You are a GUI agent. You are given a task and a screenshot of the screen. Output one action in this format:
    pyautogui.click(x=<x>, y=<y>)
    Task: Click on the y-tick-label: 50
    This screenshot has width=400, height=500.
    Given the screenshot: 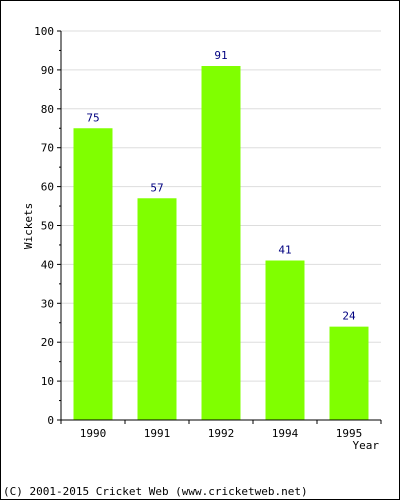 What is the action you would take?
    pyautogui.click(x=47, y=226)
    